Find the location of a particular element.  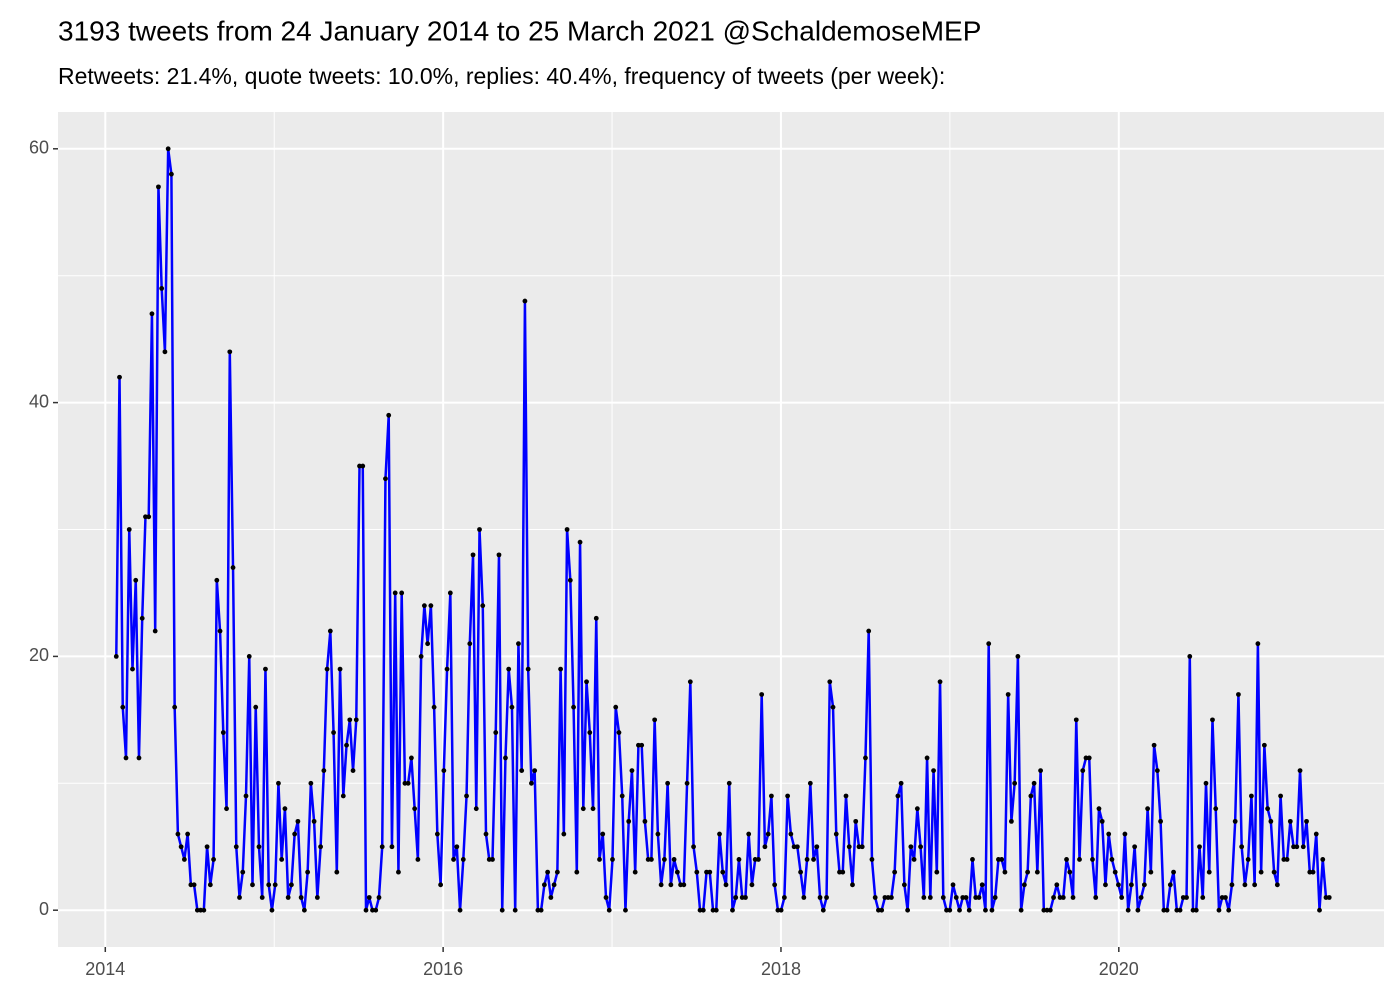

y-tick-label: 40 is located at coordinates (39, 401).